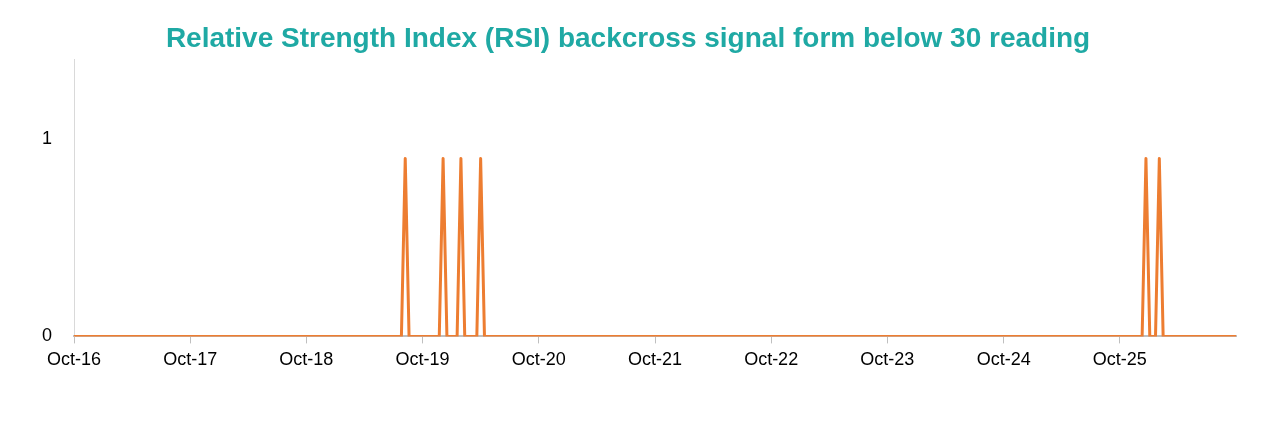 Image resolution: width=1280 pixels, height=439 pixels. What do you see at coordinates (655, 359) in the screenshot?
I see `x-tick-label: Oct-21` at bounding box center [655, 359].